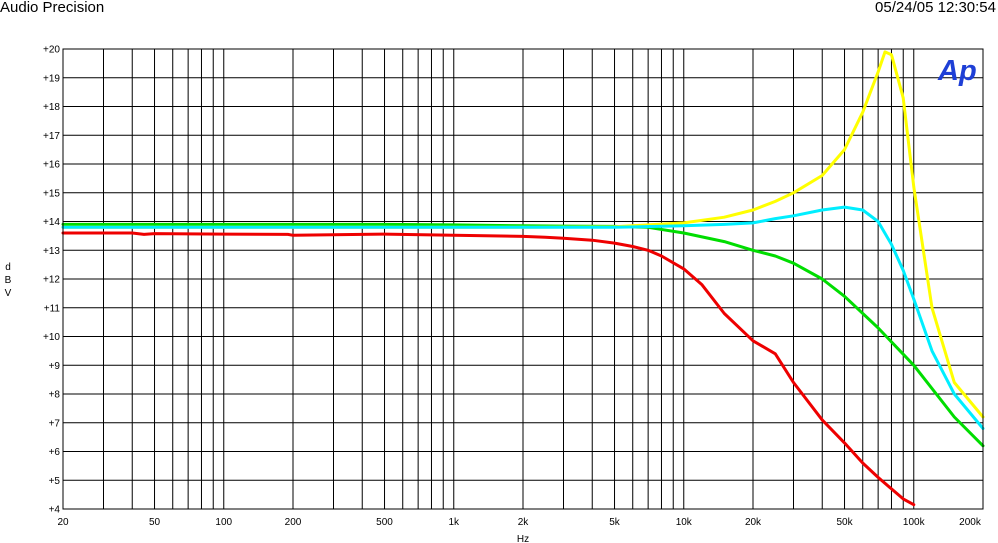 The image size is (998, 543). I want to click on x-tick-label: 200k, so click(970, 522).